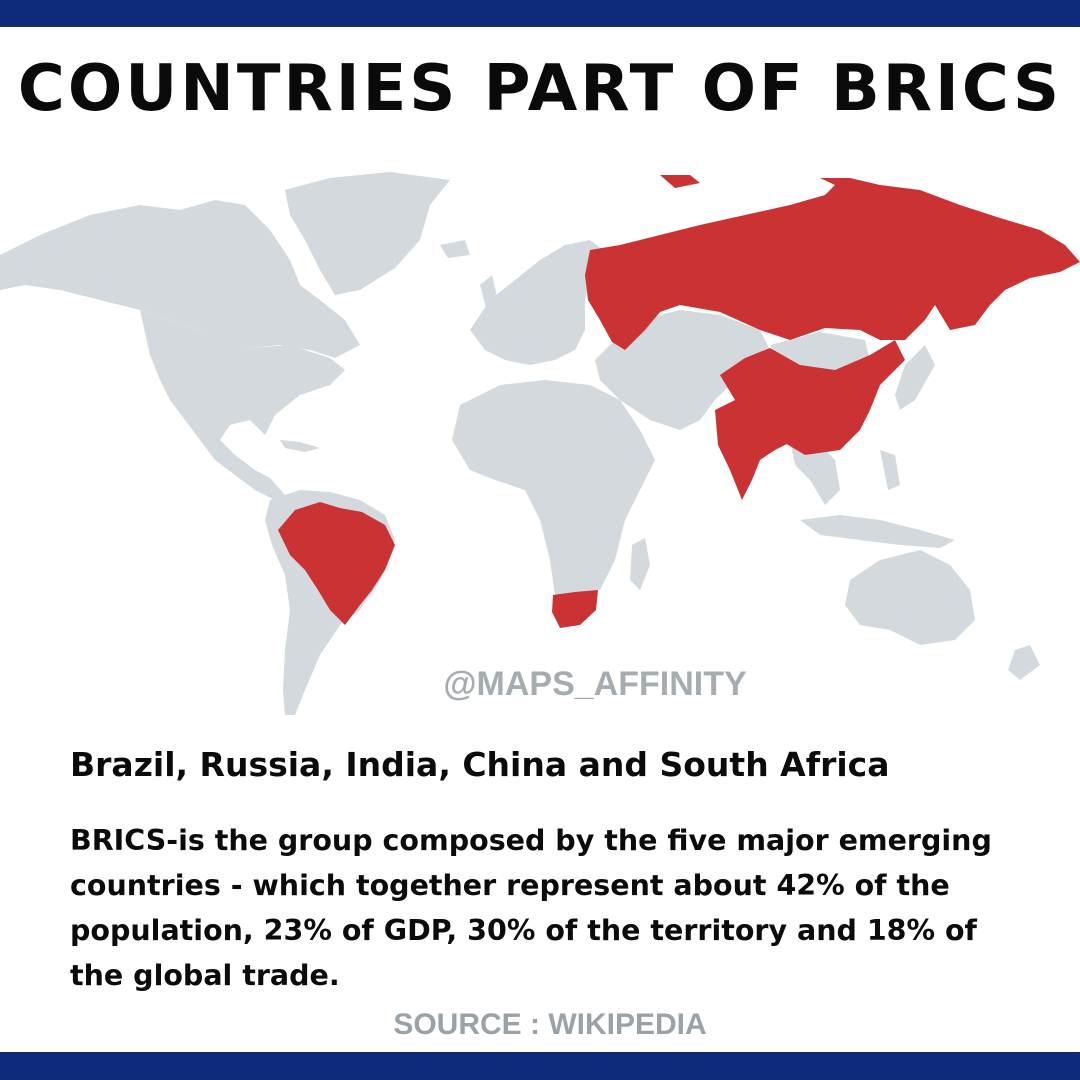  Describe the element at coordinates (682, 370) in the screenshot. I see `land-central-asia` at that location.